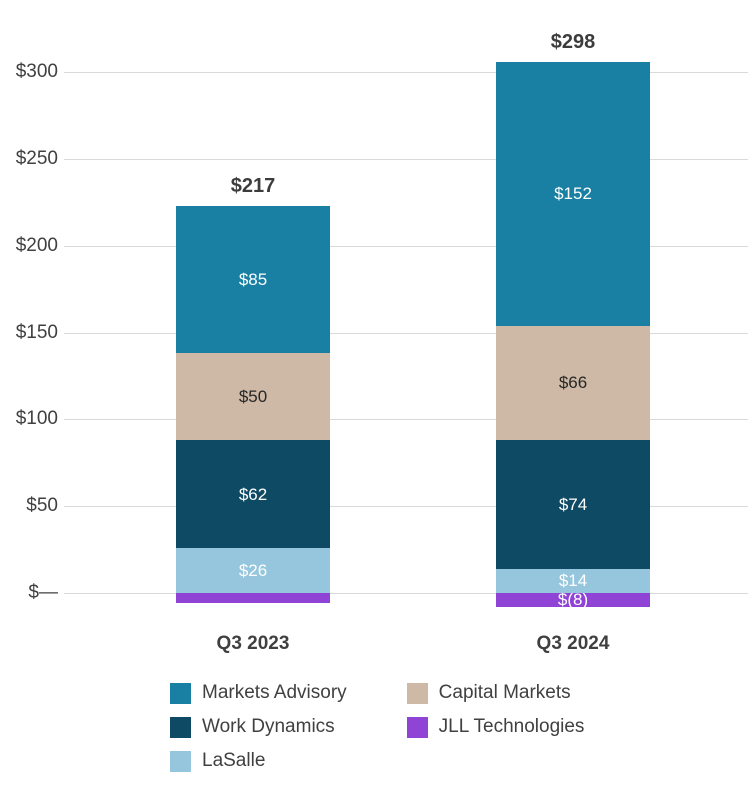 This screenshot has width=756, height=800. I want to click on bar-segment: $(8), so click(573, 600).